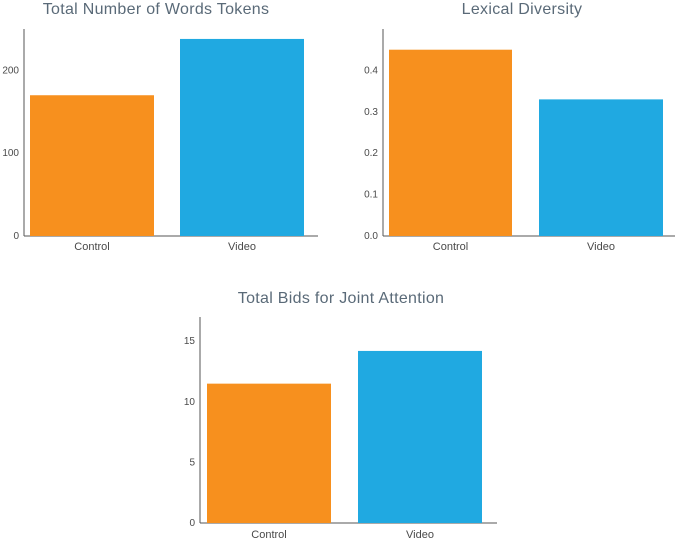 The width and height of the screenshot is (679, 540). I want to click on y-tick-label: 100, so click(10, 153).